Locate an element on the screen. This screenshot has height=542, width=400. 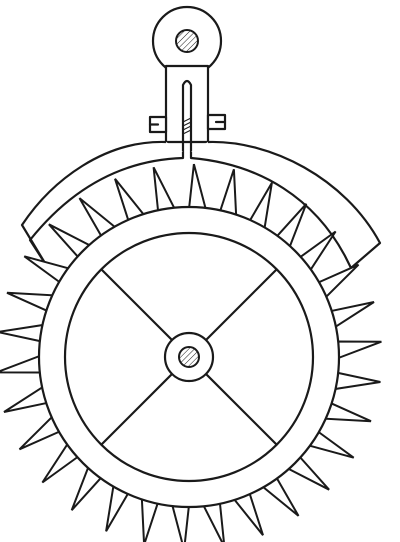
anchor-stem is located at coordinates (187, 104).